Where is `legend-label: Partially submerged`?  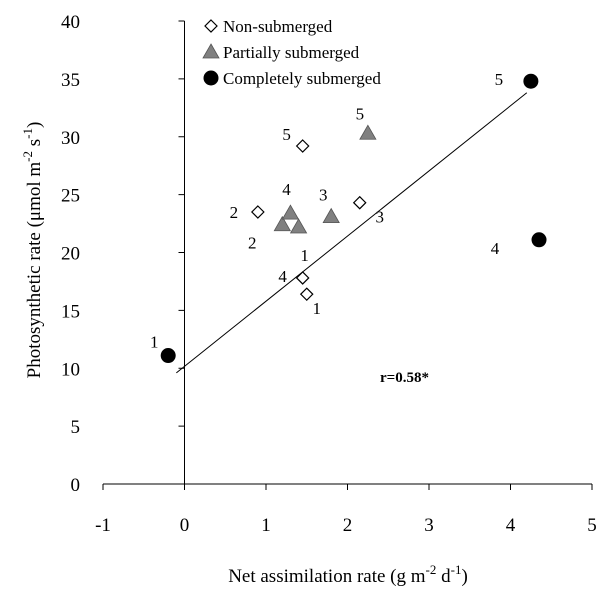 legend-label: Partially submerged is located at coordinates (291, 52).